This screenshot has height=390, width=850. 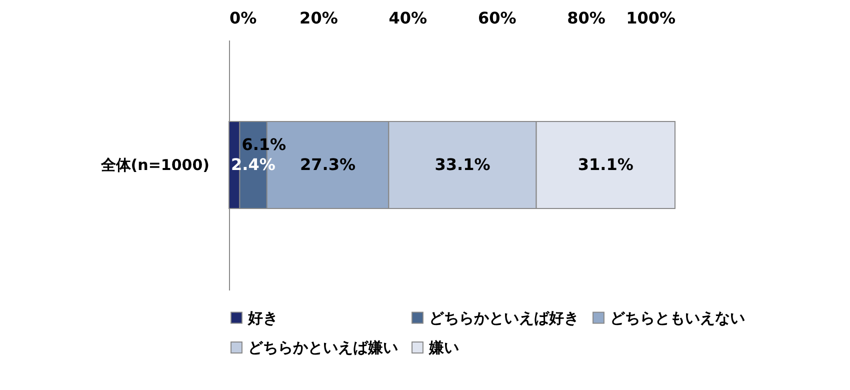 I want to click on legend-label: 好き, so click(x=262, y=317).